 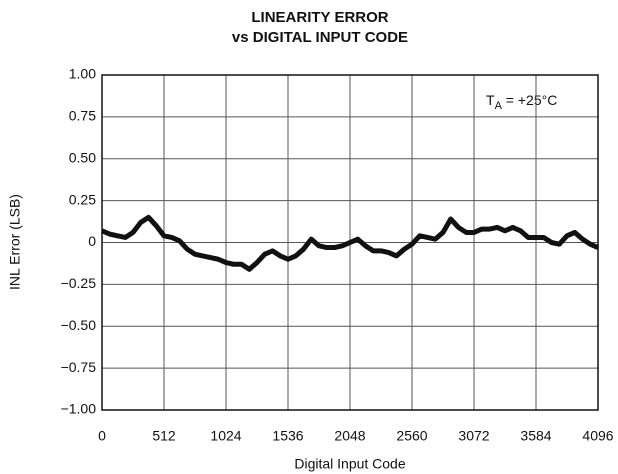 What do you see at coordinates (411, 436) in the screenshot?
I see `x-tick-label: 2560` at bounding box center [411, 436].